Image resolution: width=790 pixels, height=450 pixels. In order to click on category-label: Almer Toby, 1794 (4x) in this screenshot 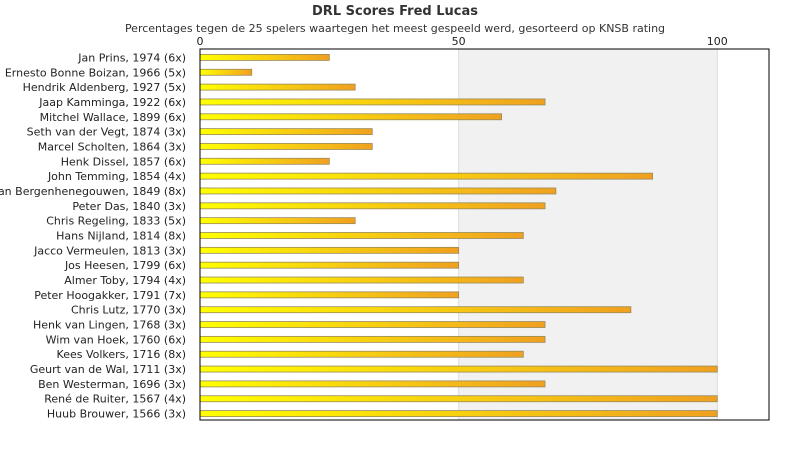, I will do `click(125, 280)`.